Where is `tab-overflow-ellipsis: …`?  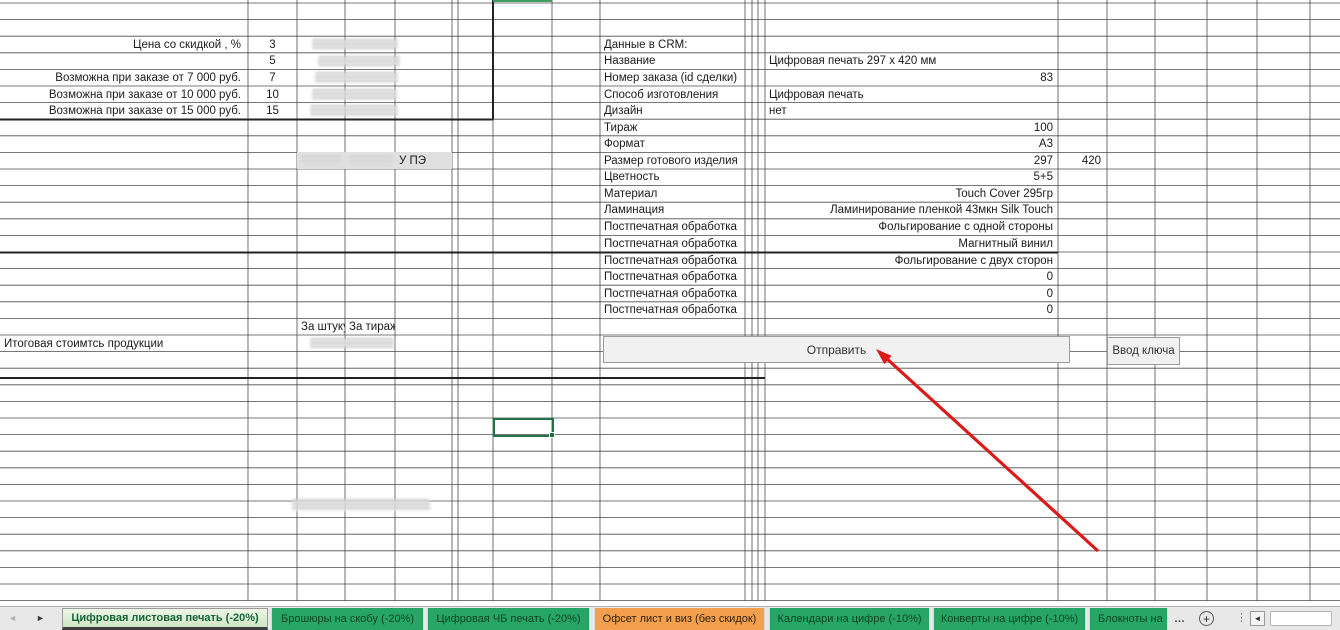 tab-overflow-ellipsis: … is located at coordinates (1179, 619).